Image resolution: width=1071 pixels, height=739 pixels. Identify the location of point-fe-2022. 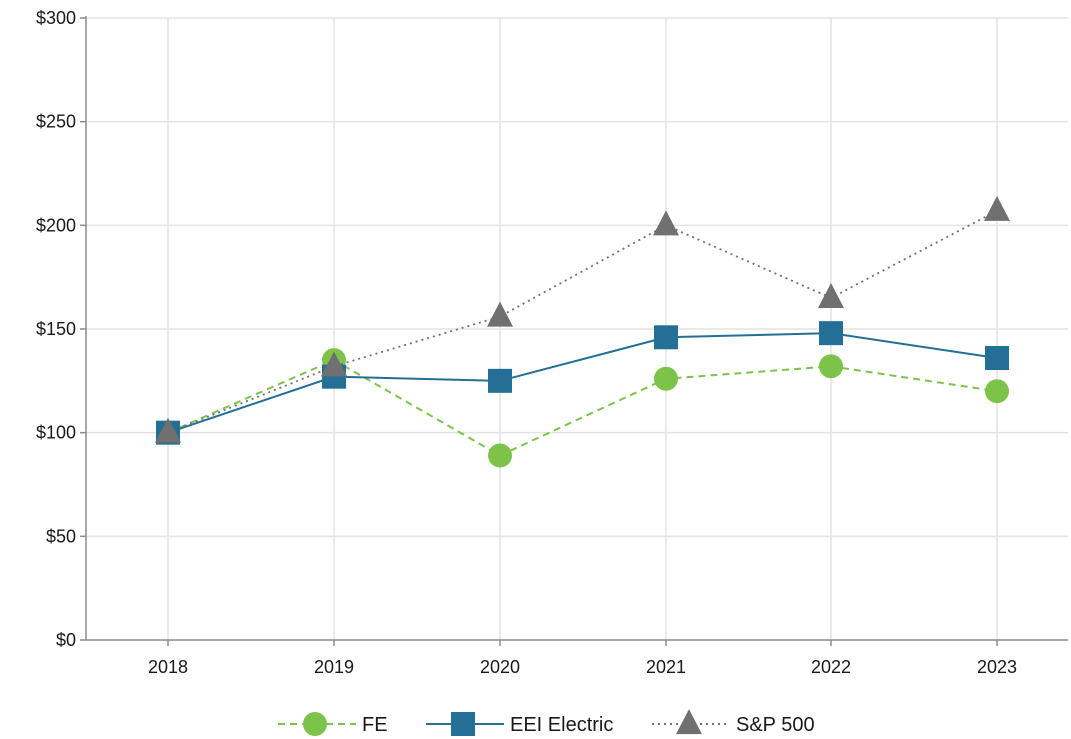
(831, 366).